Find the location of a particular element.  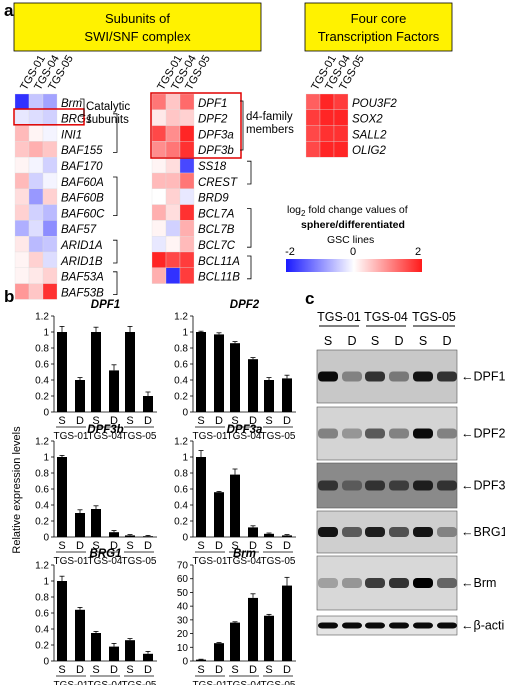

blot-protein-label: ←DPF1 is located at coordinates (483, 377).